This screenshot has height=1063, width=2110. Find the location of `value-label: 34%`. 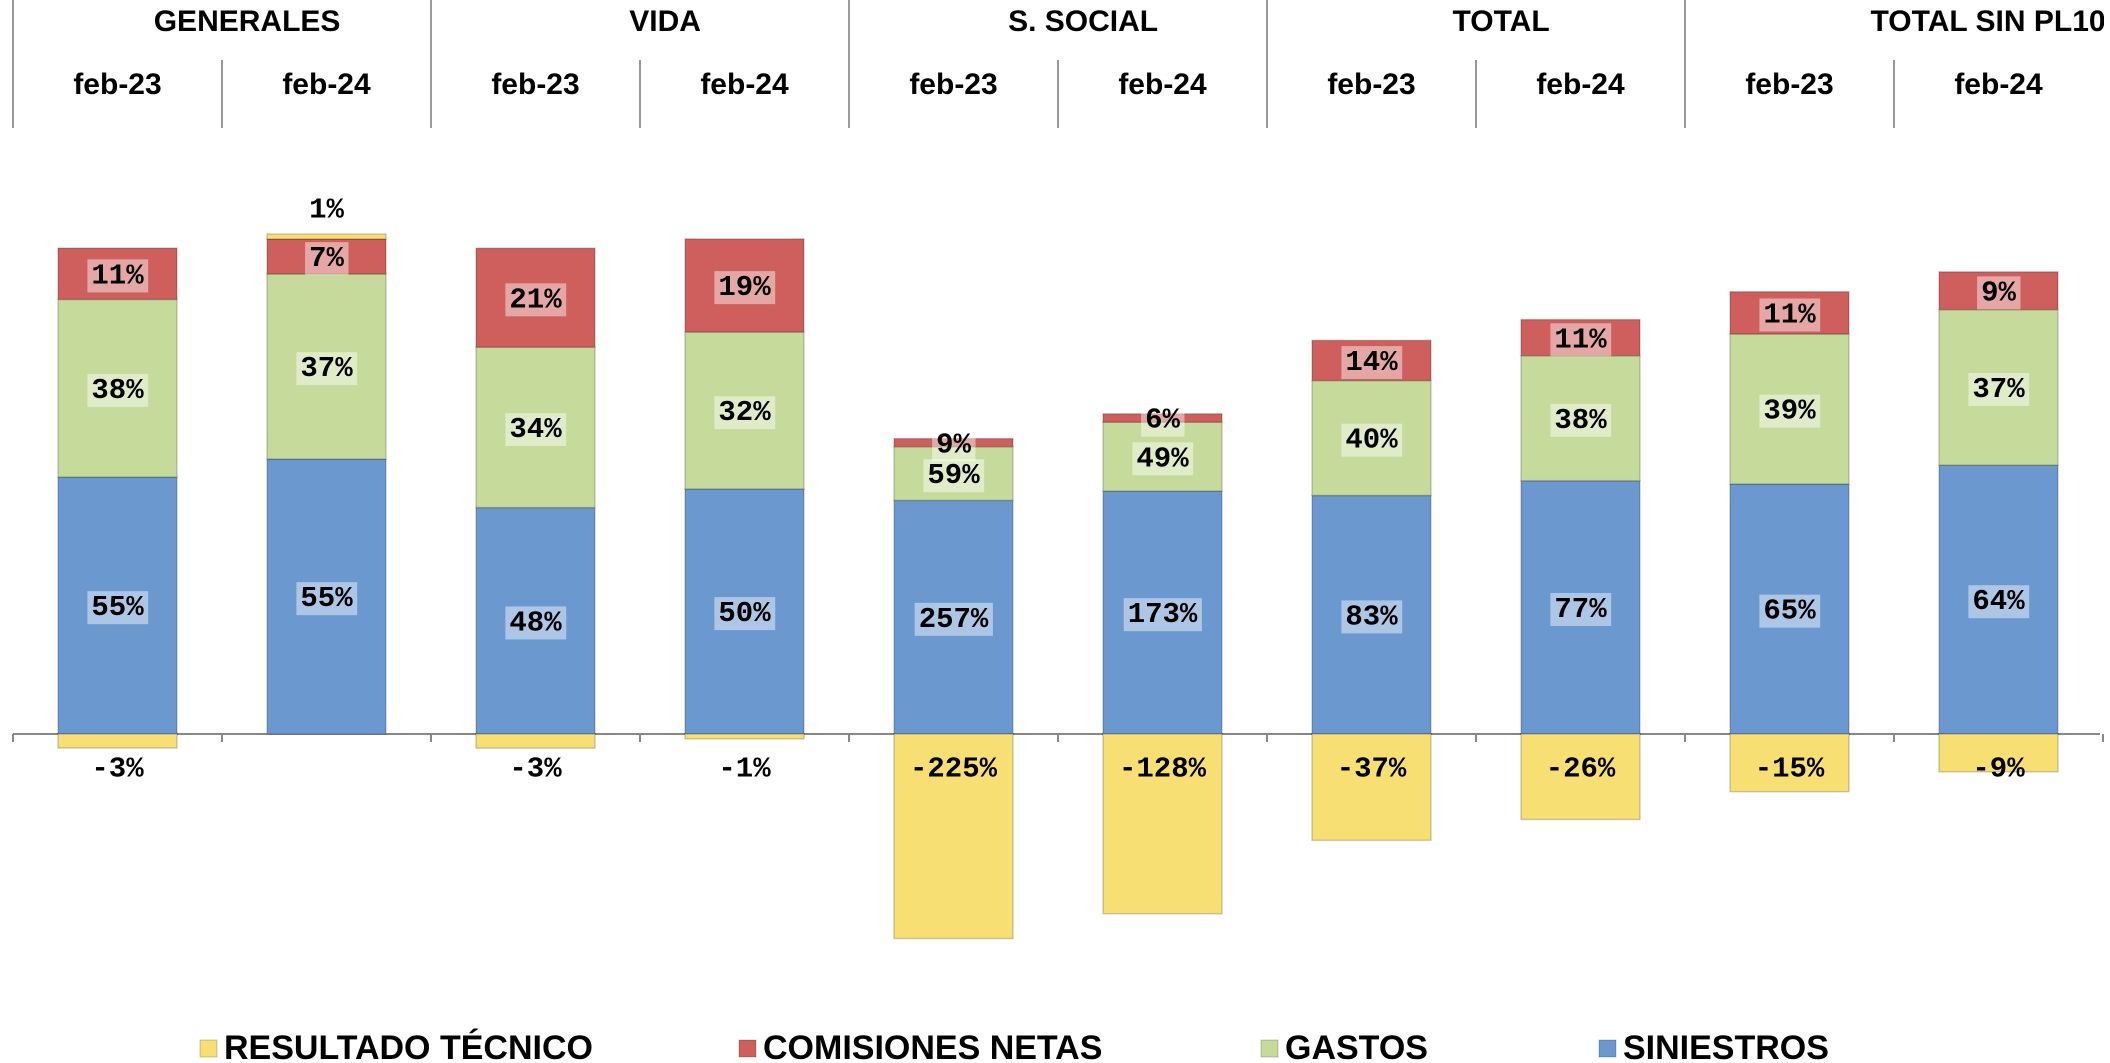

value-label: 34% is located at coordinates (535, 429).